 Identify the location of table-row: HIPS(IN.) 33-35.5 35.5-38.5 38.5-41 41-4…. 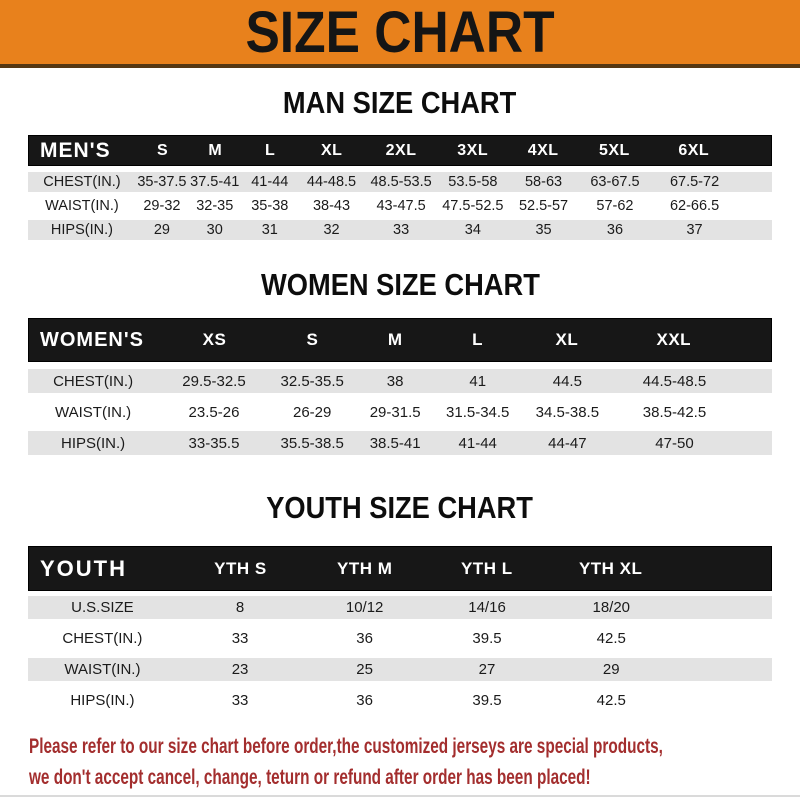
(400, 443).